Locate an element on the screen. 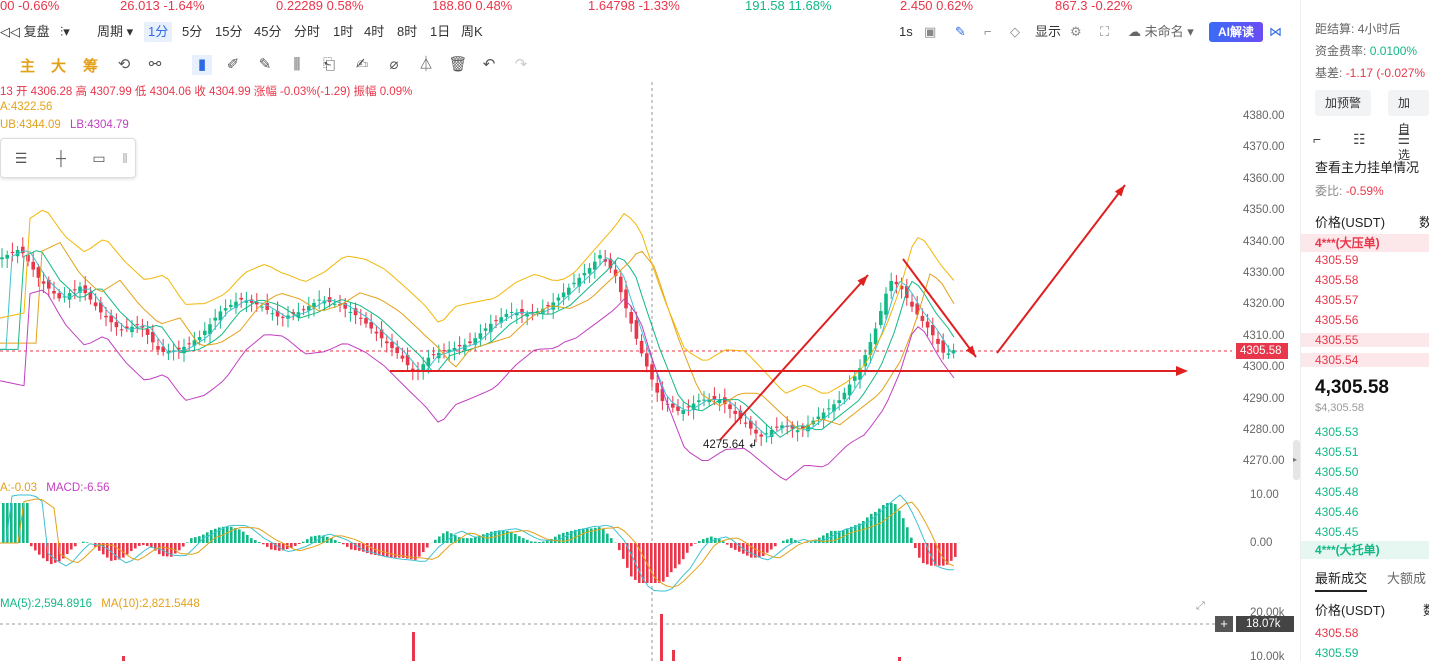 This screenshot has height=663, width=1429. orderbook-row: 4305.45 is located at coordinates (1336, 532).